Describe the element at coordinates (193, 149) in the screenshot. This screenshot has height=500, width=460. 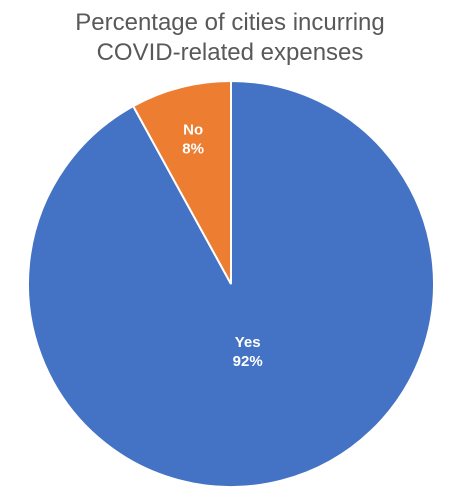
I see `slice-label-value-no: 8%` at that location.